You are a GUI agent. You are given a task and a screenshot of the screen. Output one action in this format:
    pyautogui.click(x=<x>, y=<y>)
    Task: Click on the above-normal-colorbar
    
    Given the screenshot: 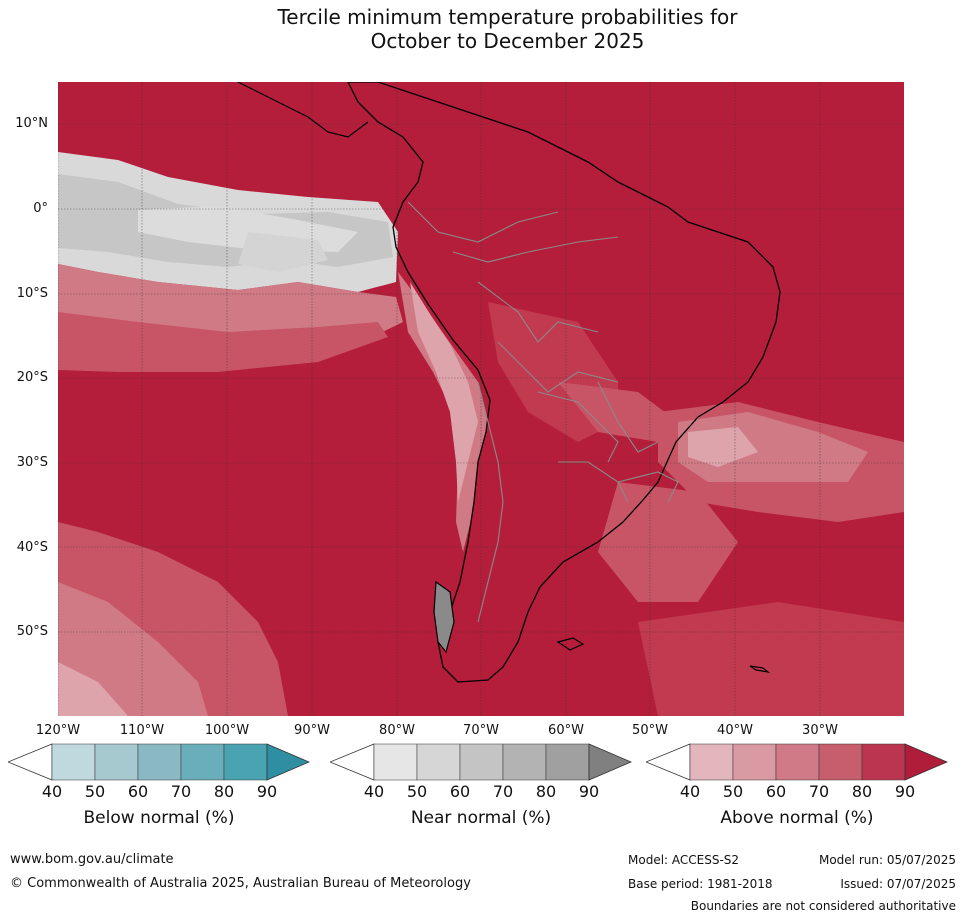 What is the action you would take?
    pyautogui.click(x=797, y=762)
    